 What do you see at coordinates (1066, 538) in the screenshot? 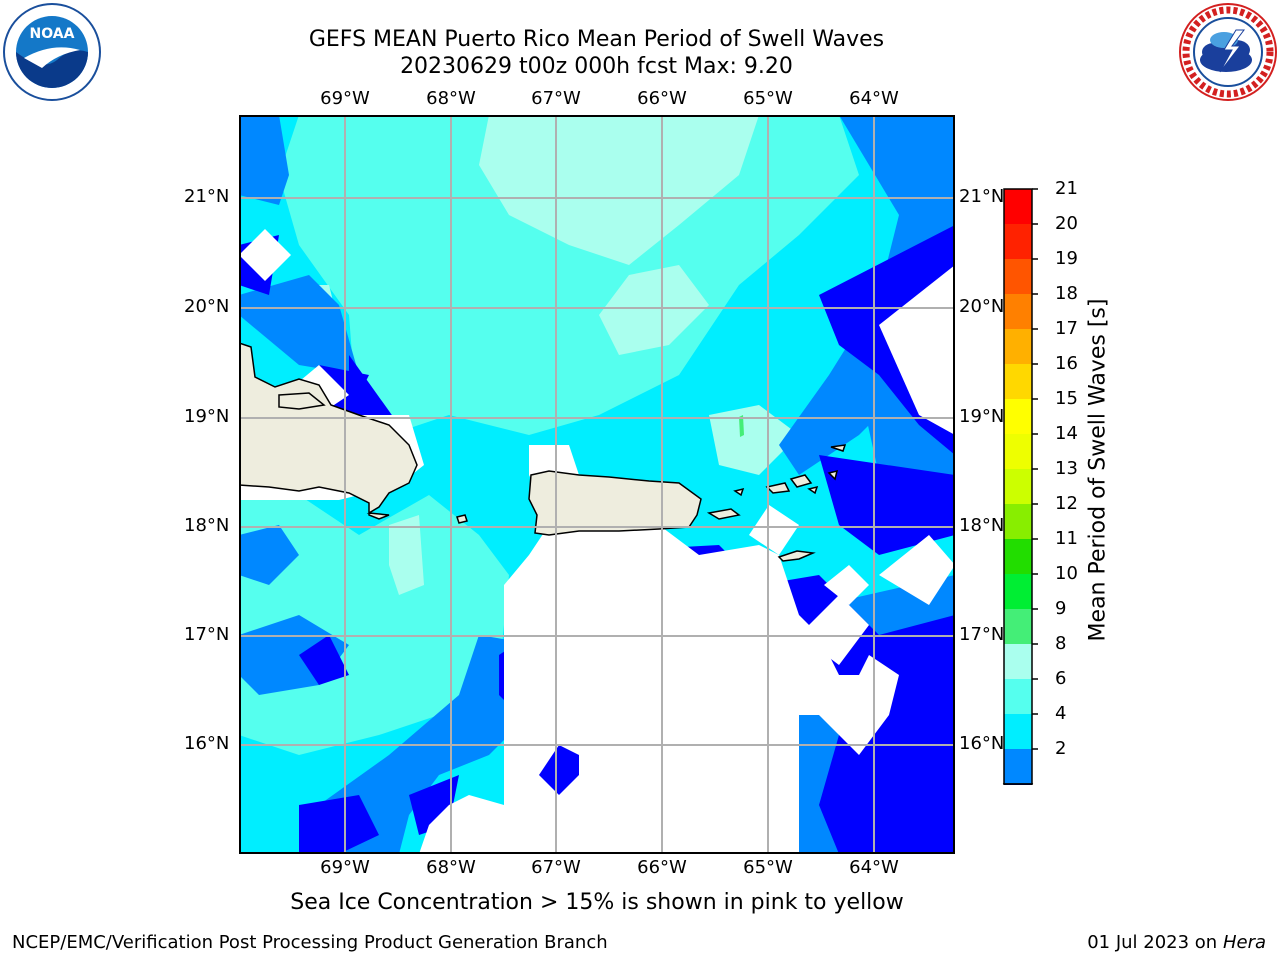
I see `colorbar-tick-label: 11` at bounding box center [1066, 538].